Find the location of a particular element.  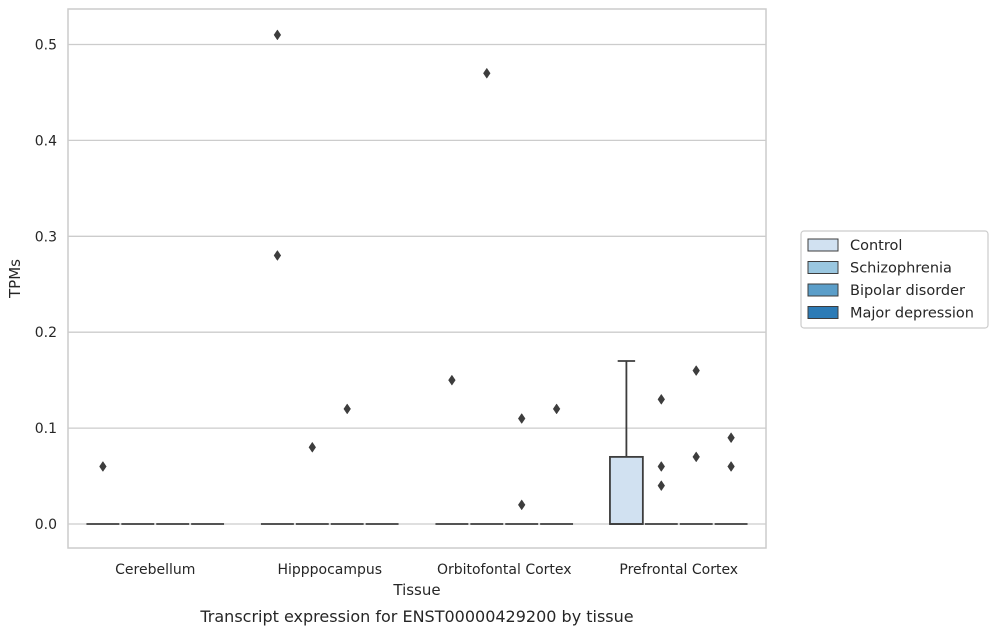

x-axis-label: Tissue is located at coordinates (416, 590).